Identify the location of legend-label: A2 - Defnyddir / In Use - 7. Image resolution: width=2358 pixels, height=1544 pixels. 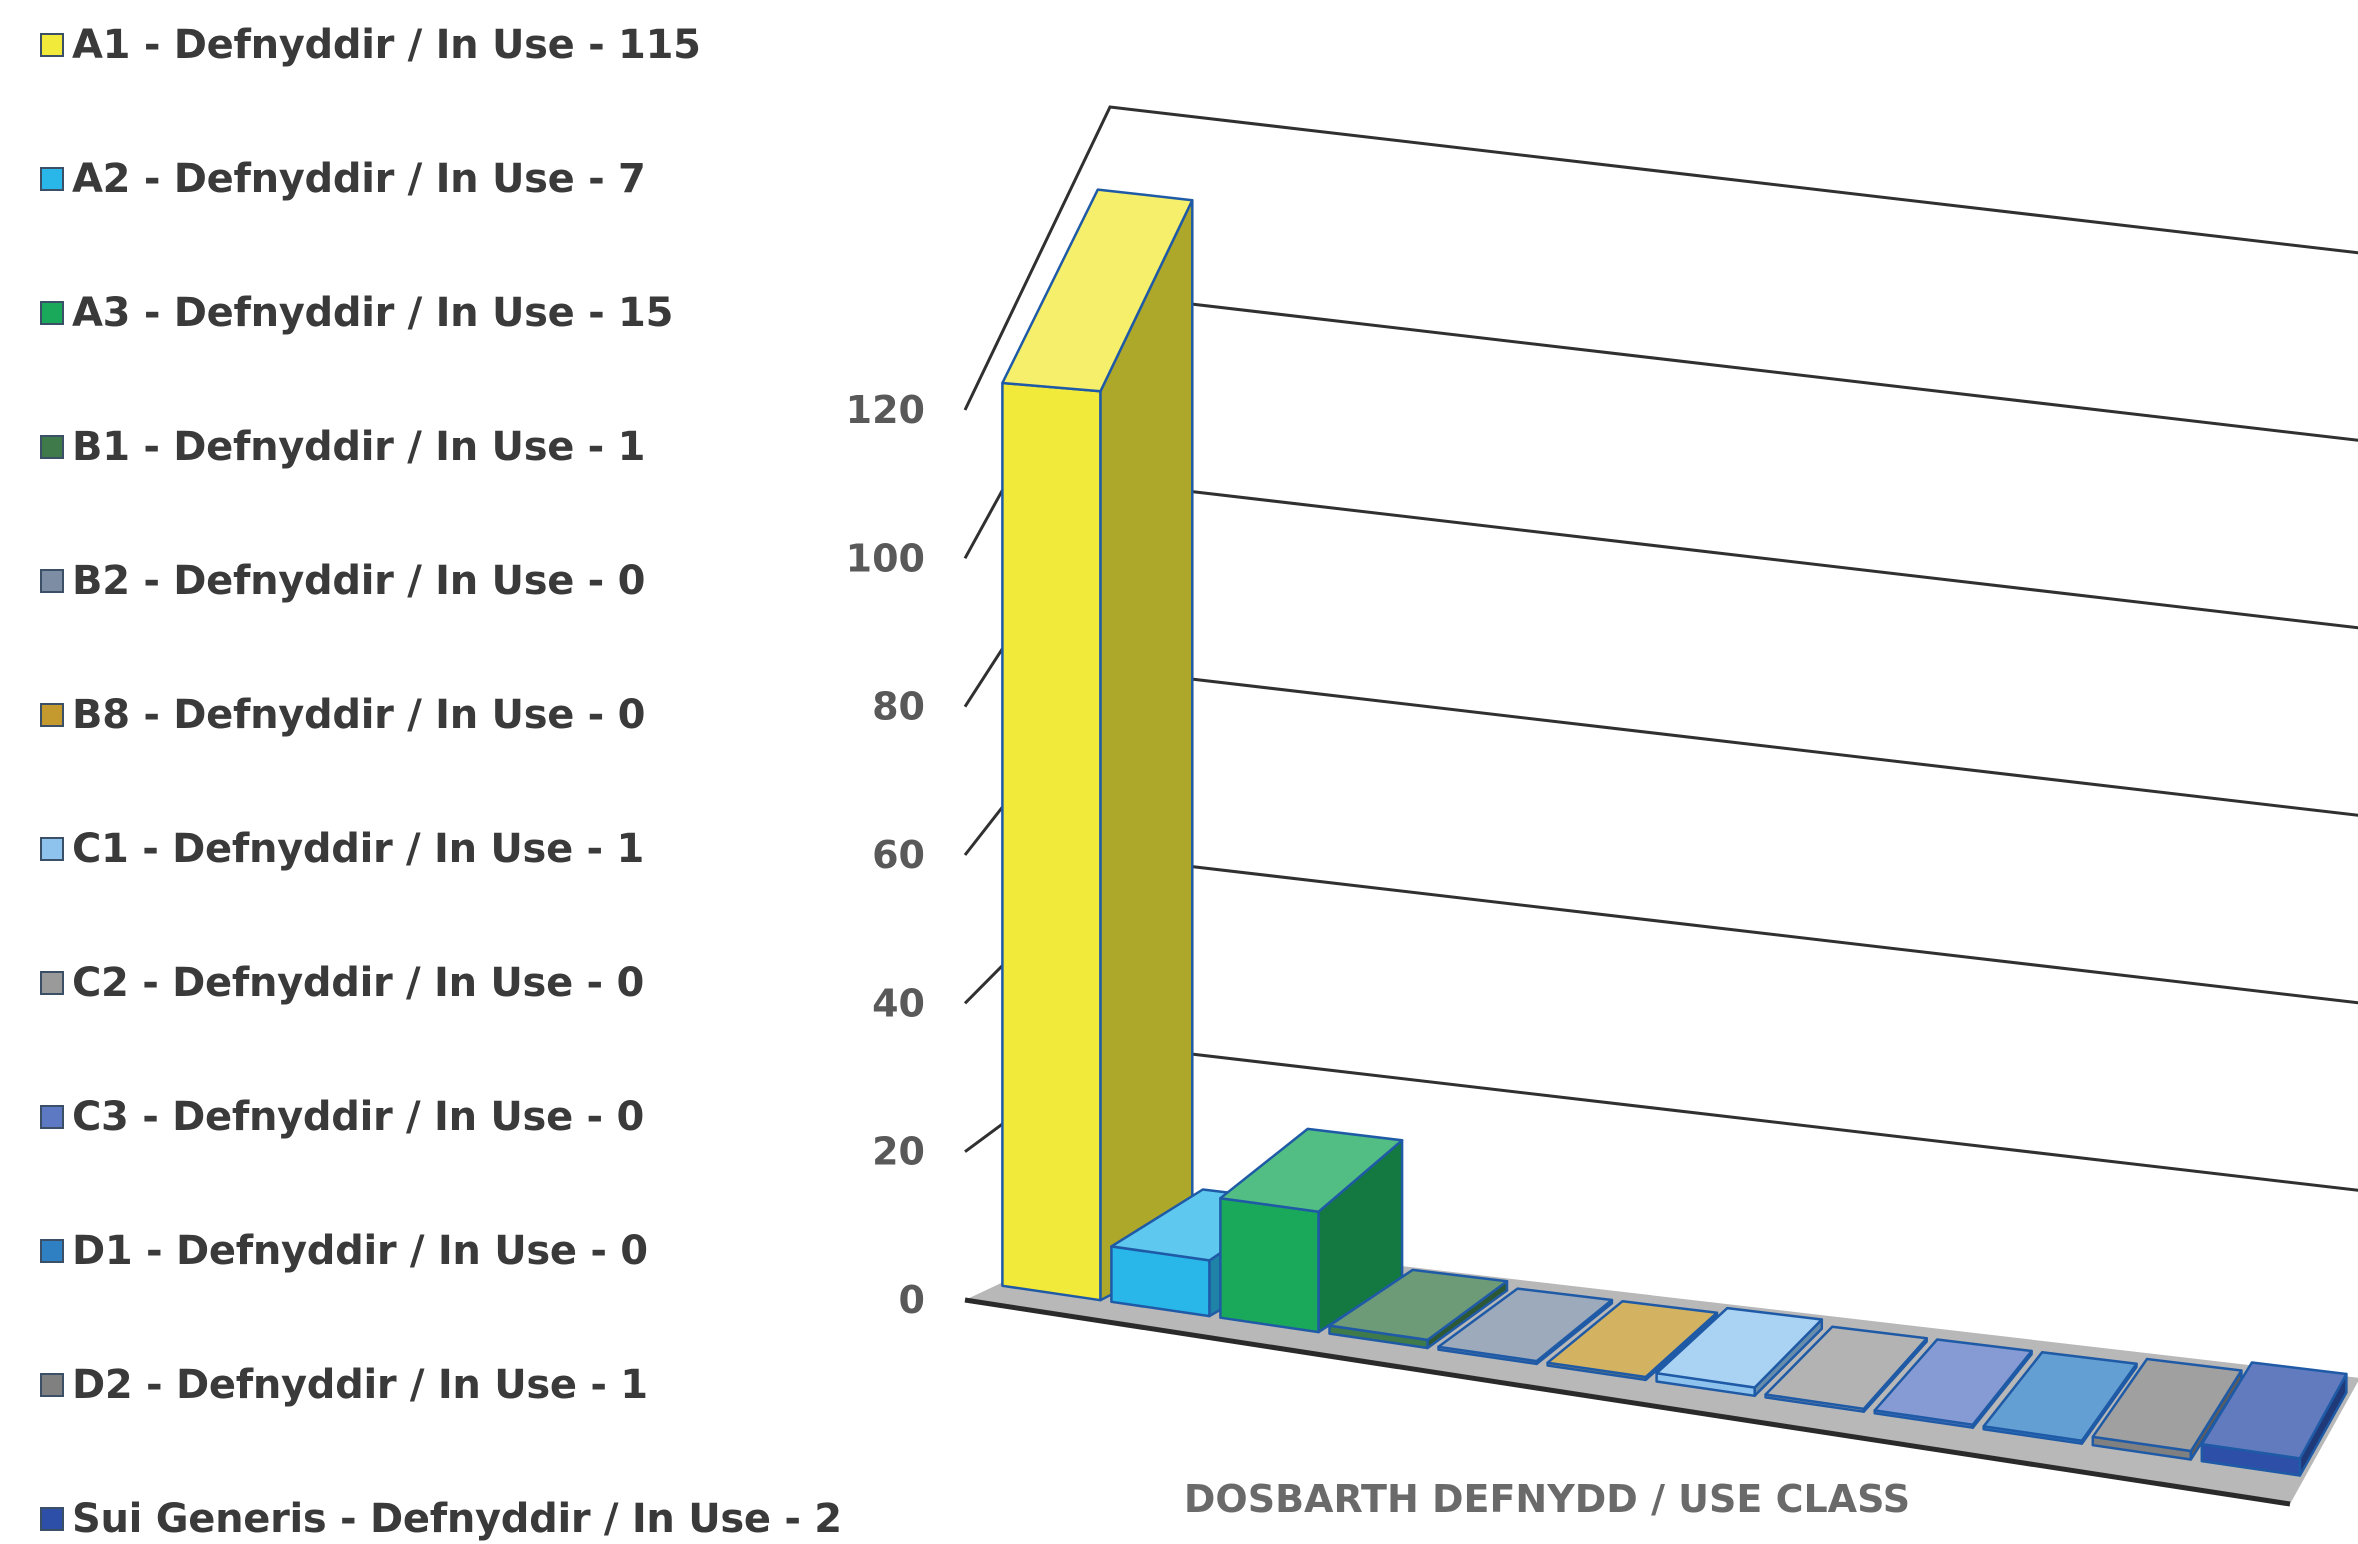
(359, 179).